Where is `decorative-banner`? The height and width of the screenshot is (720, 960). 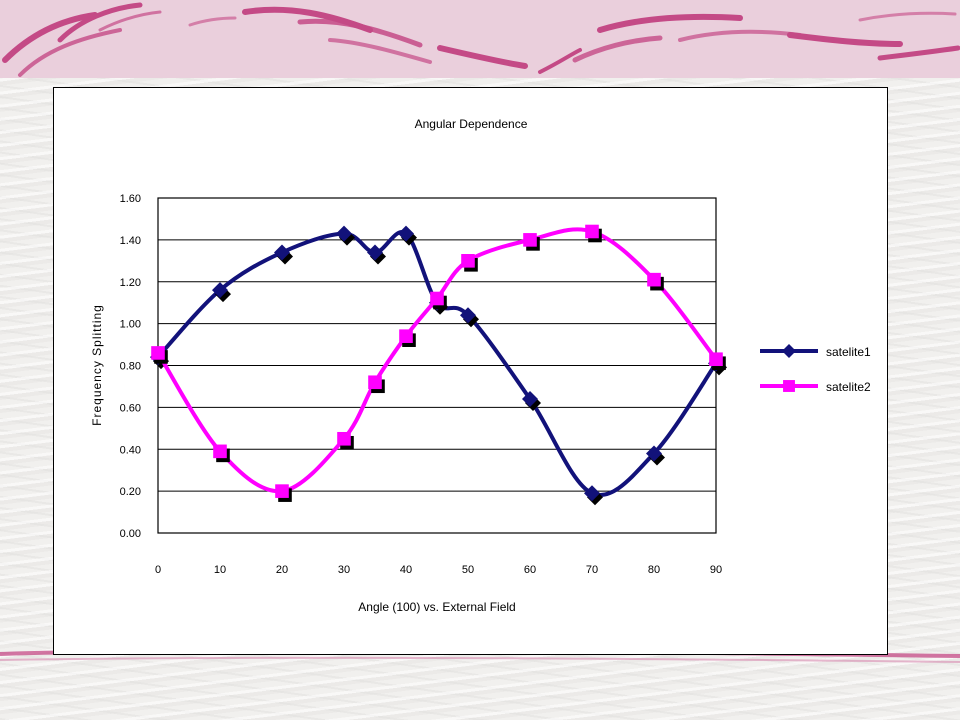
decorative-banner is located at coordinates (480, 39).